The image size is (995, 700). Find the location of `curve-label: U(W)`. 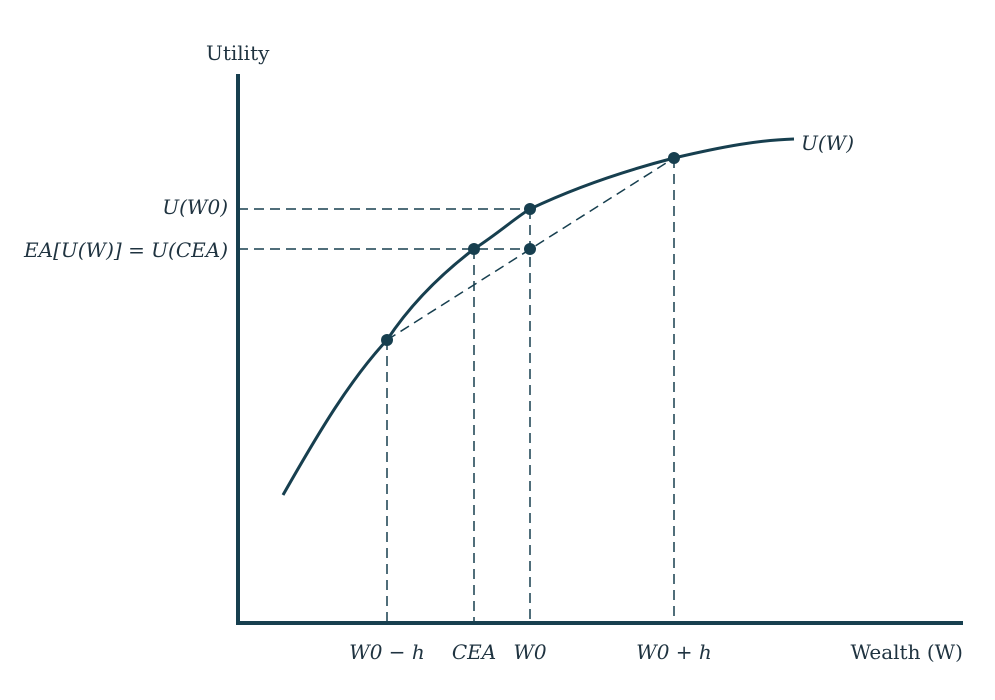

curve-label: U(W) is located at coordinates (827, 143).